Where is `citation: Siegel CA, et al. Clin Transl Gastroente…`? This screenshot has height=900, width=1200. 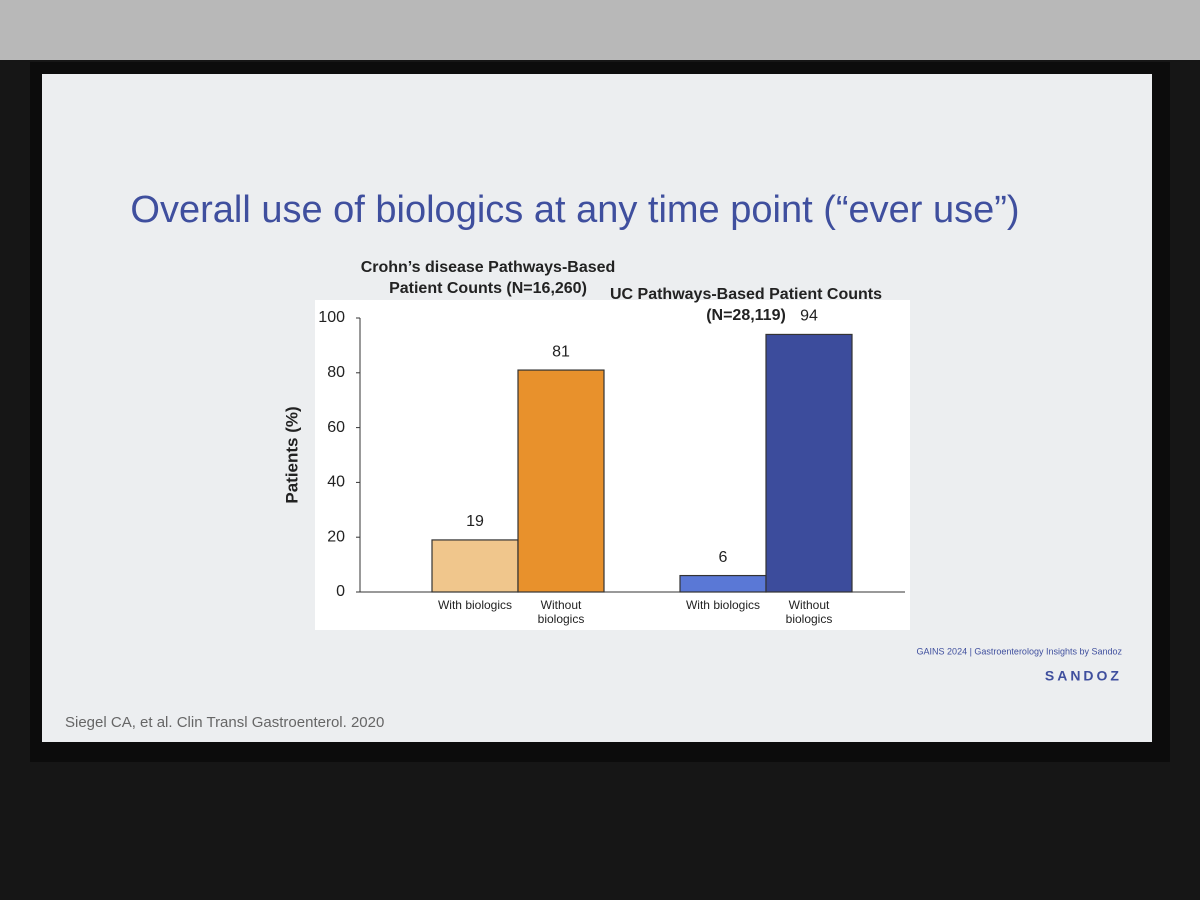 citation: Siegel CA, et al. Clin Transl Gastroente… is located at coordinates (224, 722).